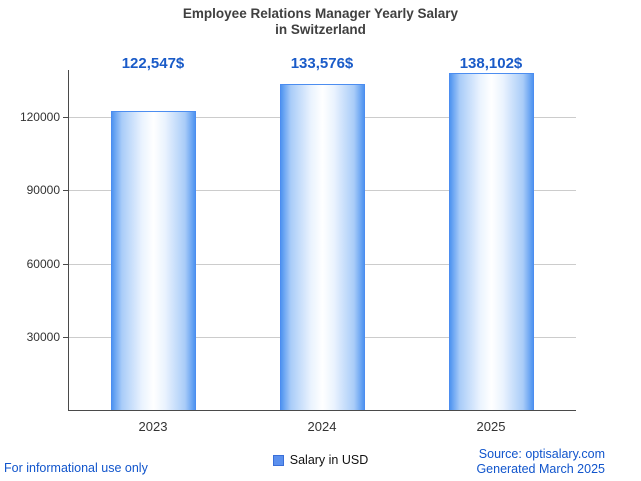 The width and height of the screenshot is (641, 481). I want to click on chart-title-line2: in Switzerland, so click(320, 29).